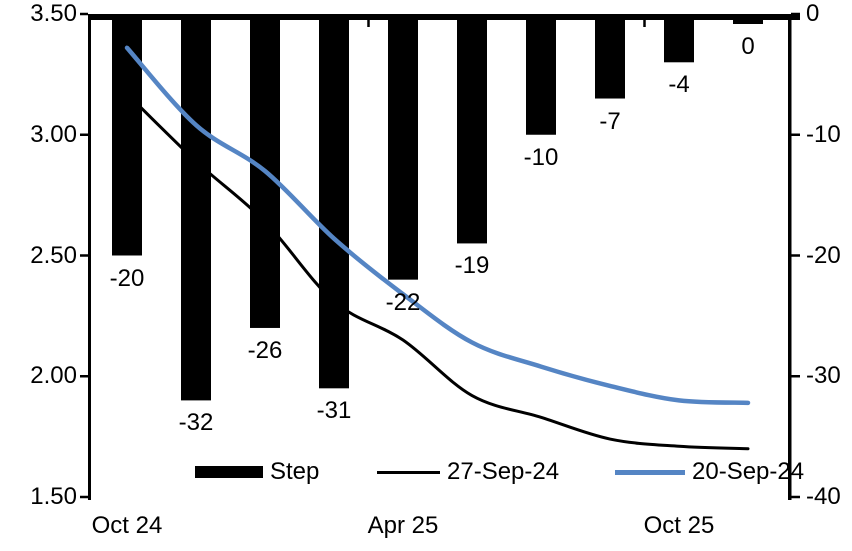 The image size is (852, 551). I want to click on bar-value-label: -10, so click(541, 157).